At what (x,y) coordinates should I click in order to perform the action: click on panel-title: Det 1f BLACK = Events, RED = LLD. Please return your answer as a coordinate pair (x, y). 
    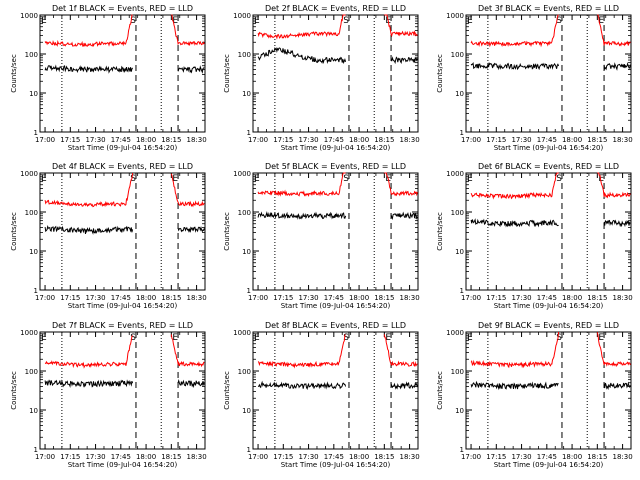
    Looking at the image, I should click on (122, 8).